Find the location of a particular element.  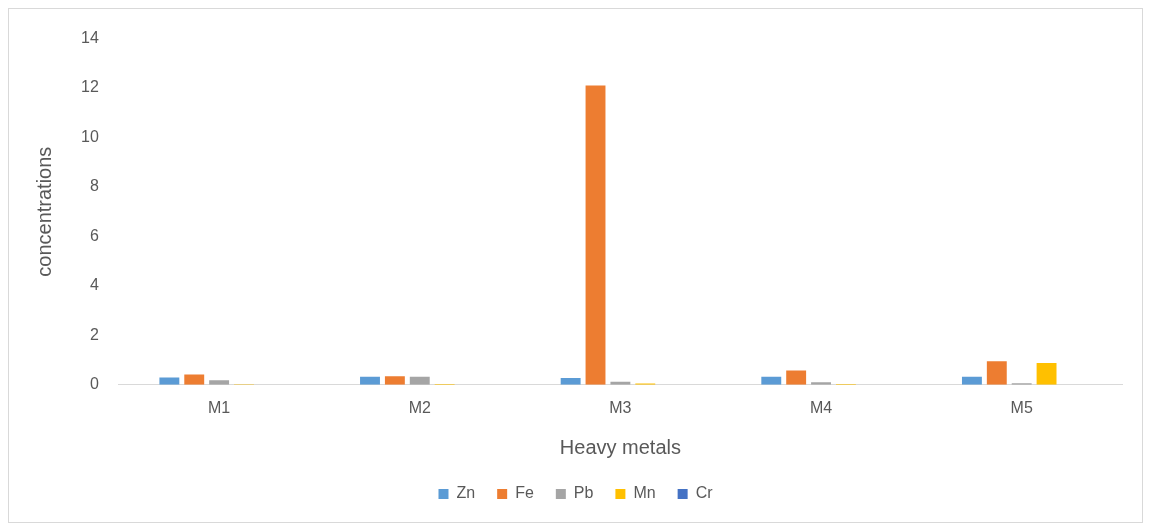

y-tick-label: 8 is located at coordinates (94, 186).